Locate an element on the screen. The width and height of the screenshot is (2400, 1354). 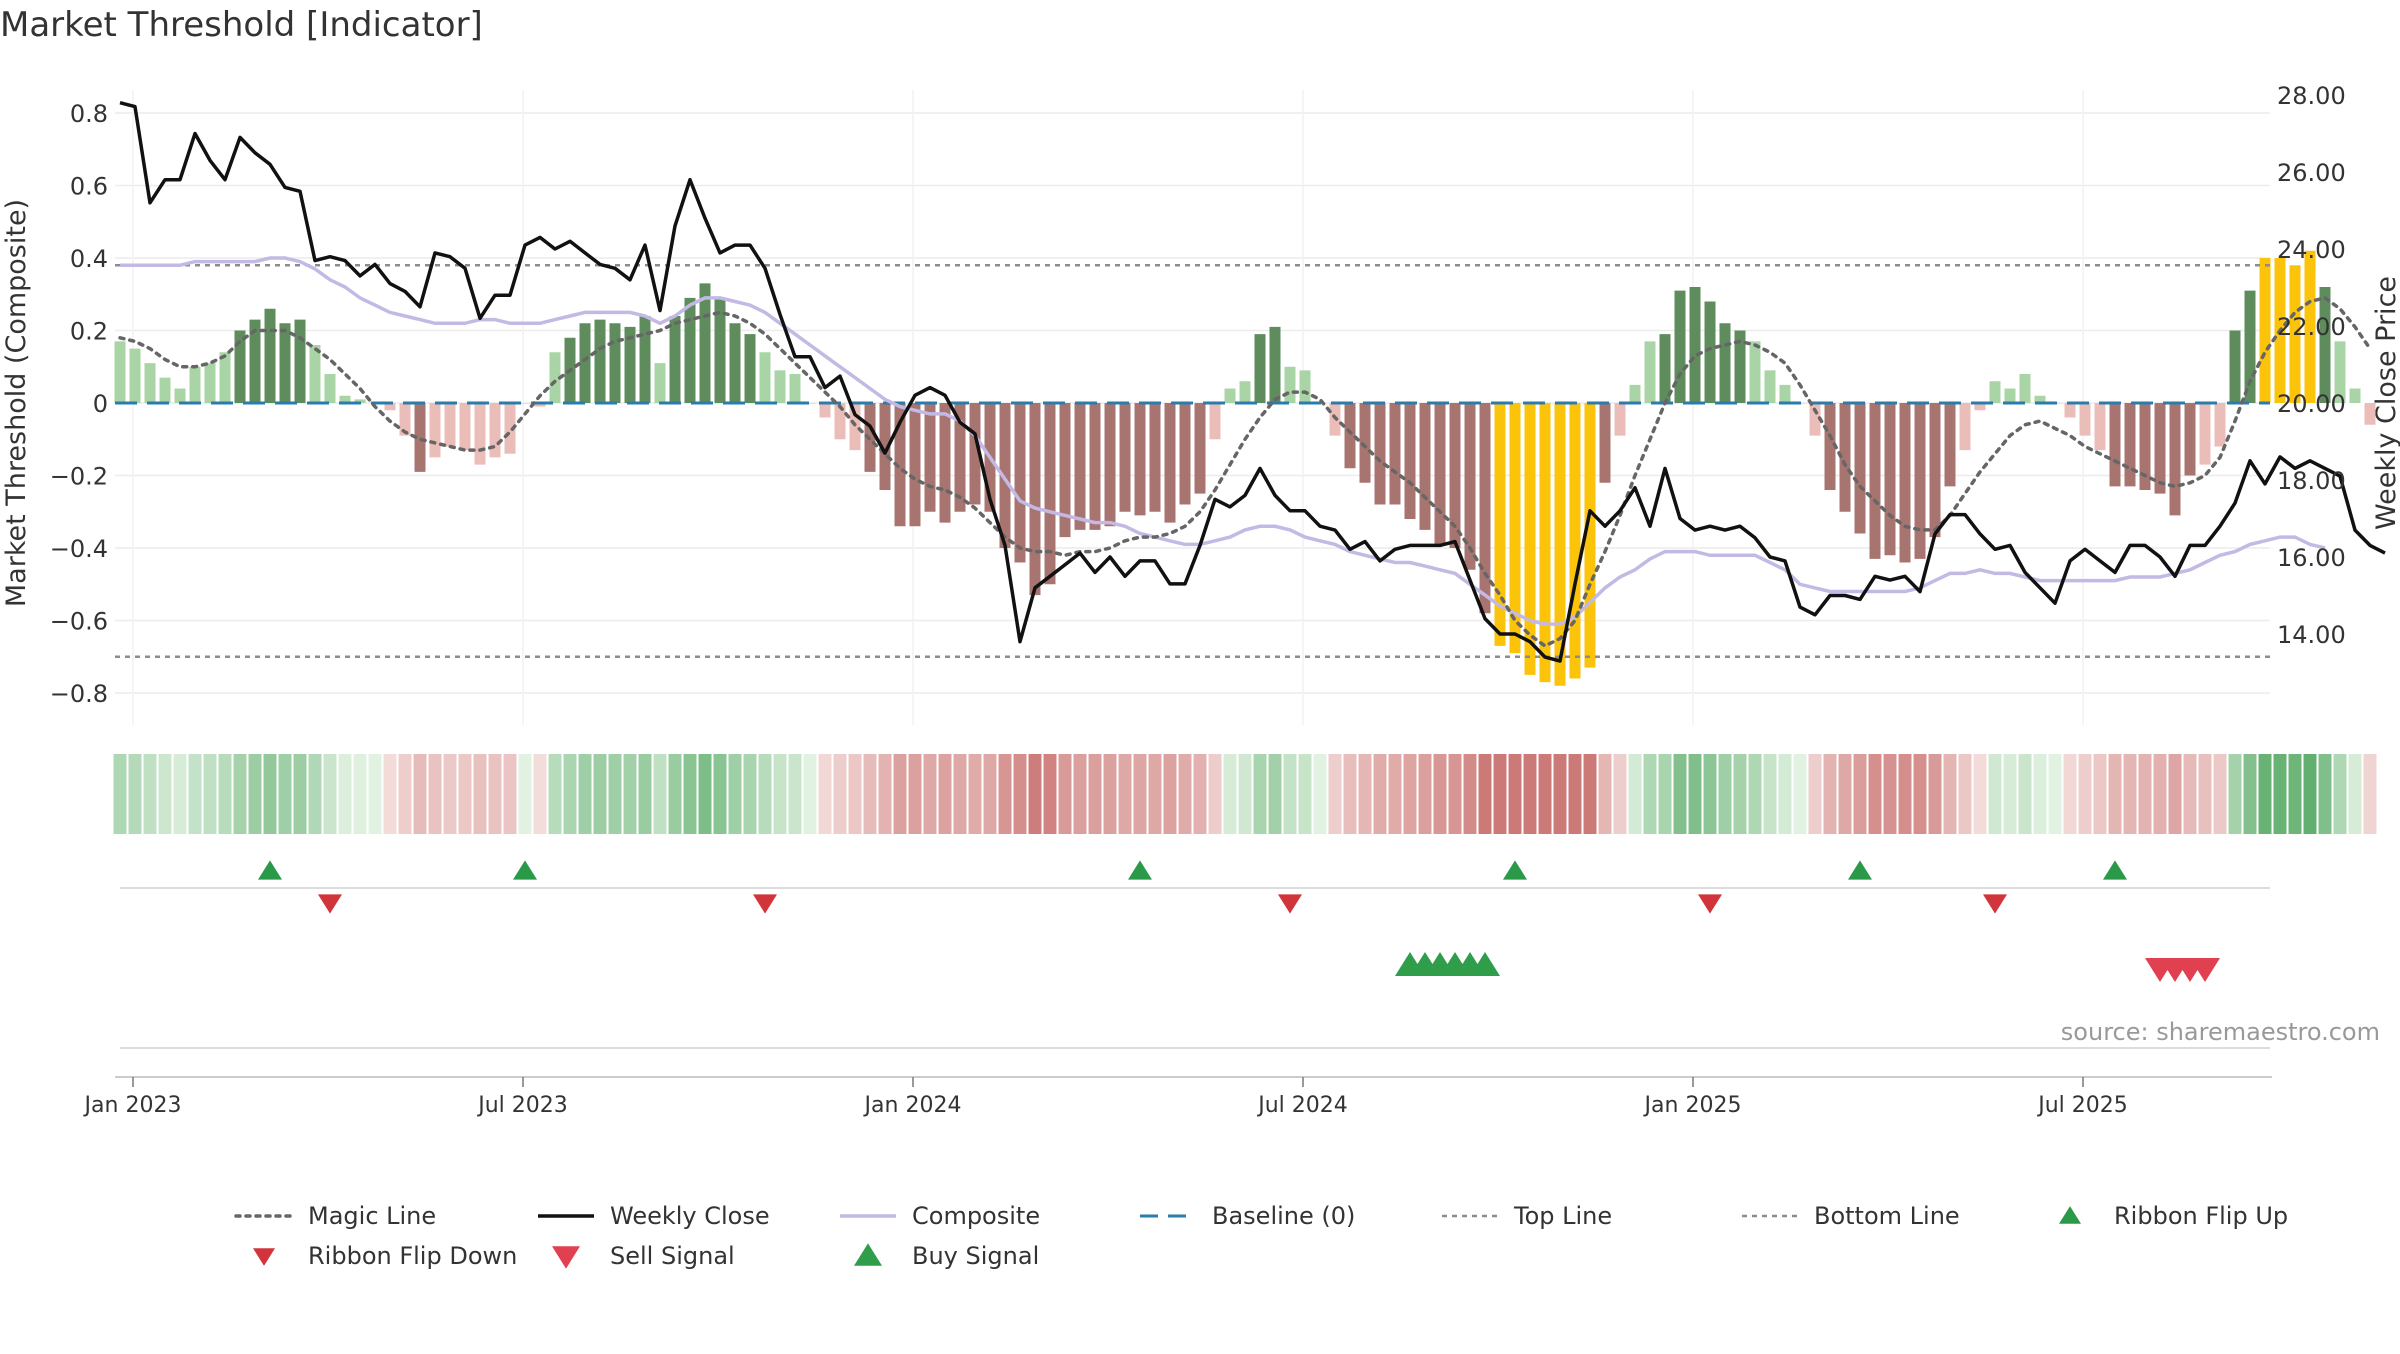
legend-item-magic: Magic Line is located at coordinates (335, 1216).